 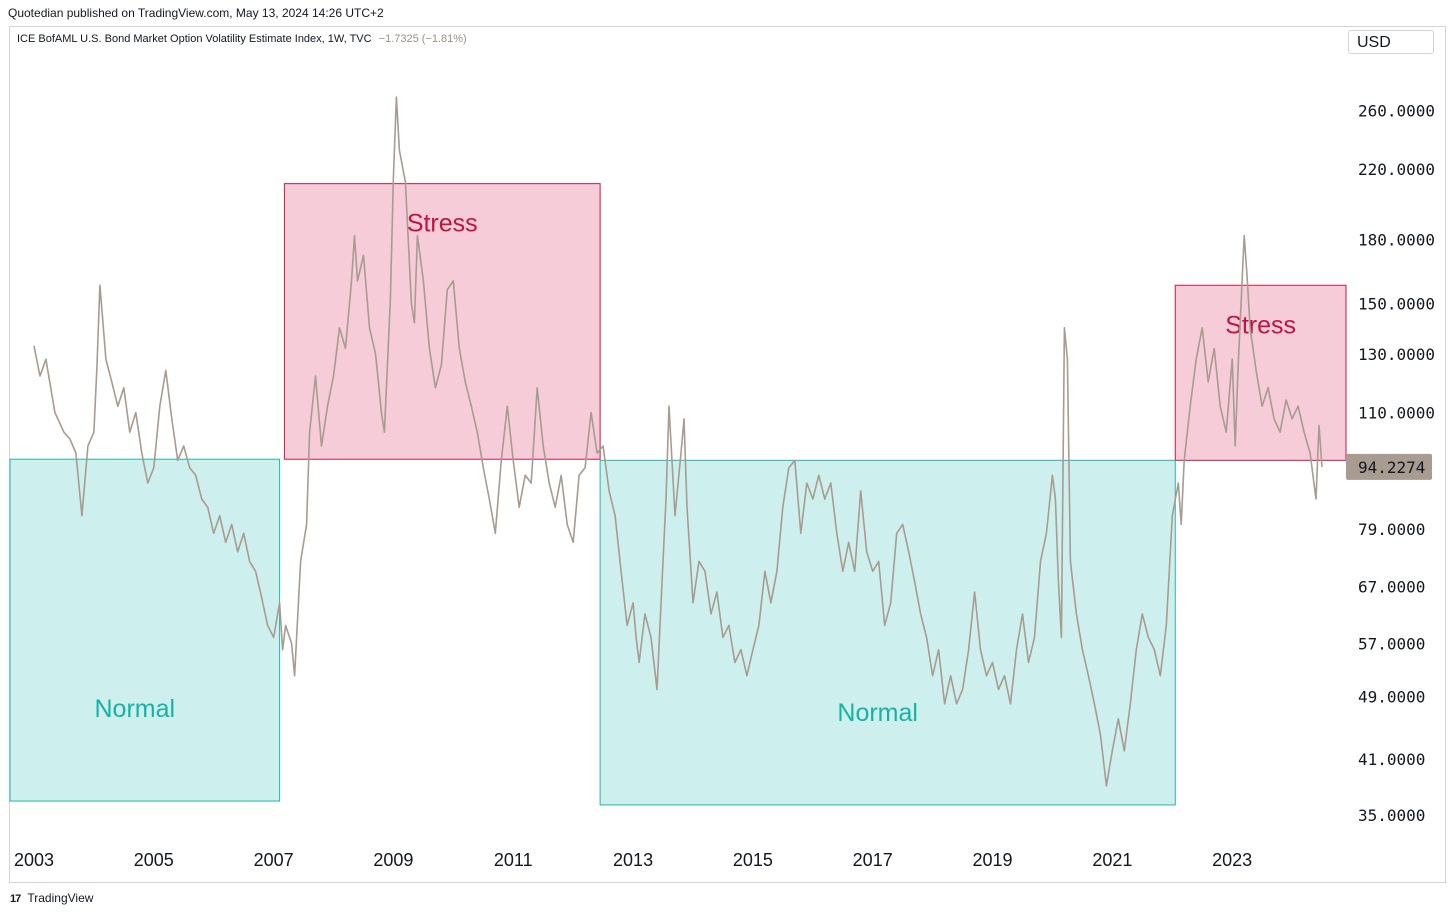 What do you see at coordinates (1396, 110) in the screenshot?
I see `y-tick-label-0: 260.0000` at bounding box center [1396, 110].